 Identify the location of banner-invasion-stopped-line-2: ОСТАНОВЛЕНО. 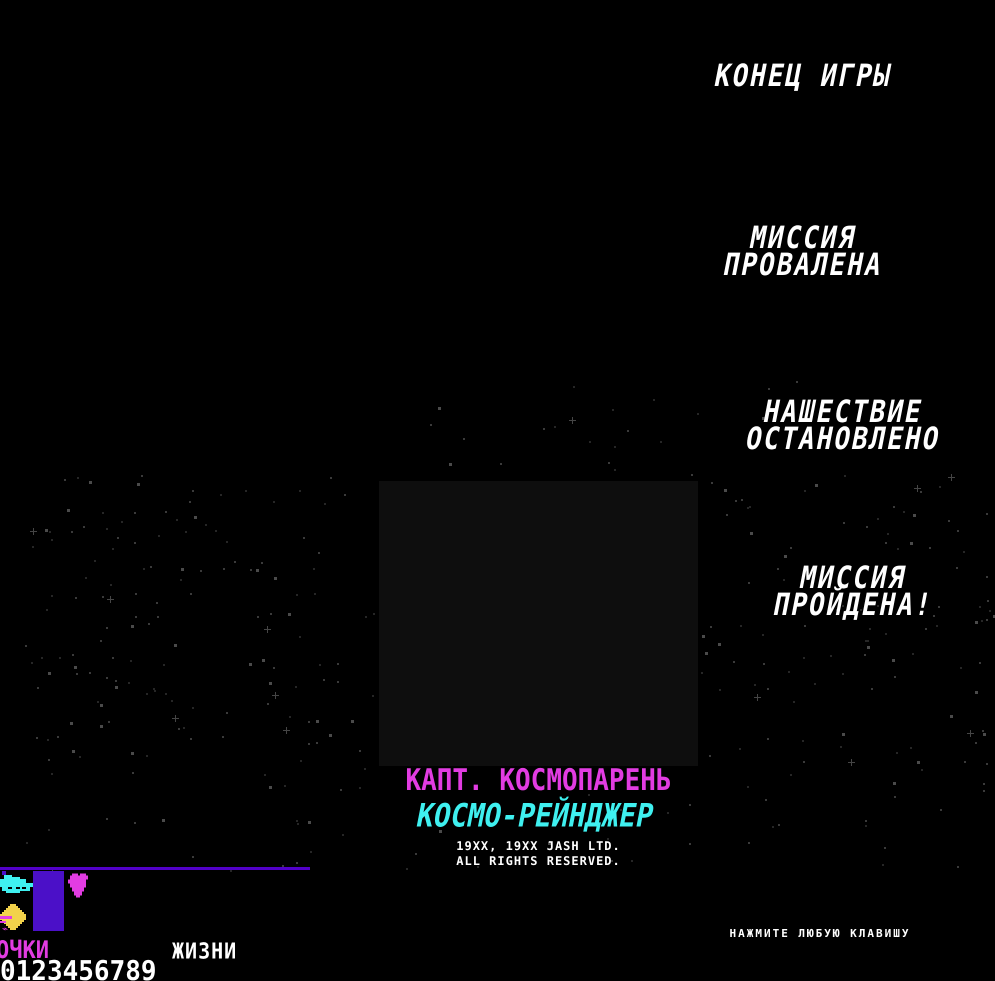
(843, 440).